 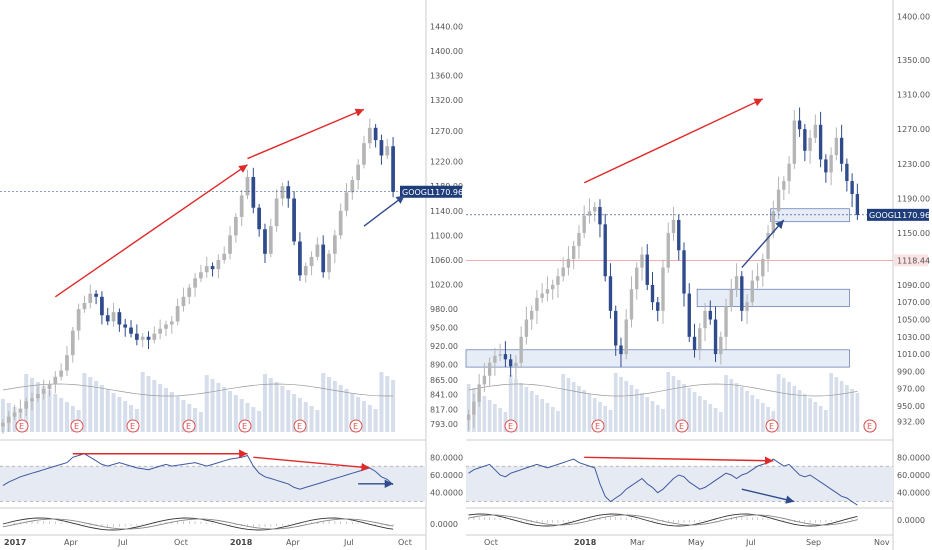 What do you see at coordinates (657, 358) in the screenshot?
I see `support-zone` at bounding box center [657, 358].